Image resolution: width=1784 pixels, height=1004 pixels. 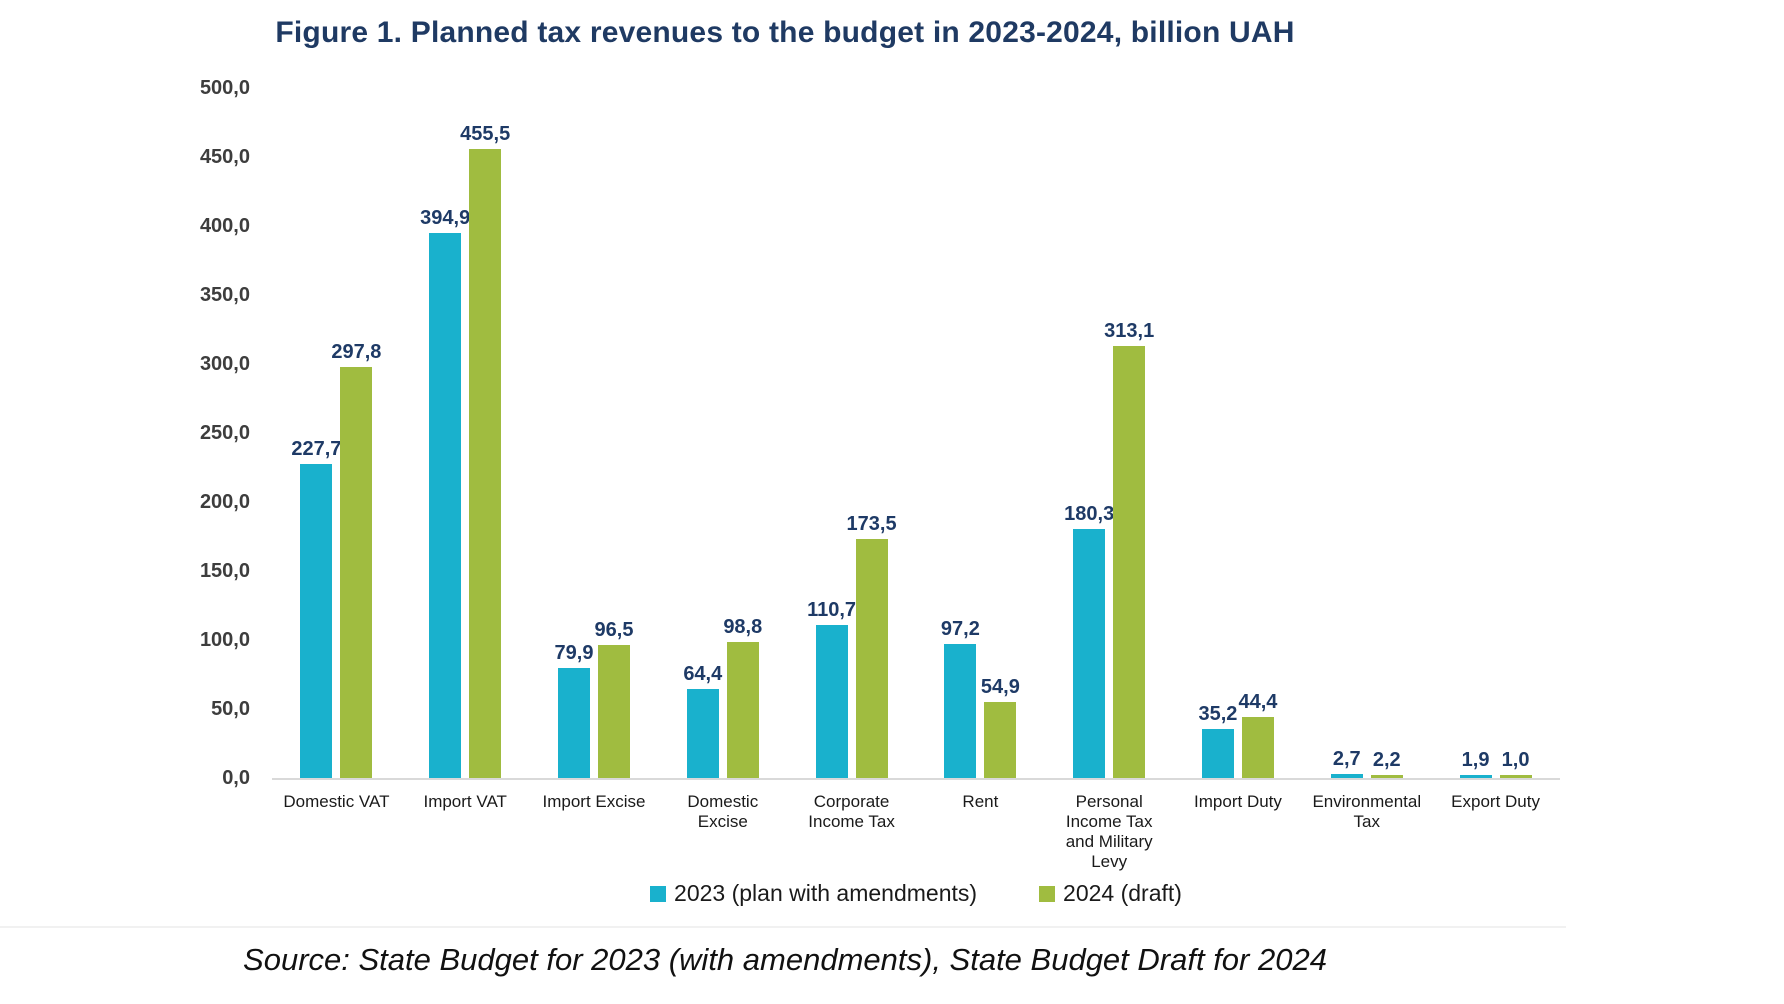 I want to click on x-axis-category: Corporate Income Tax, so click(x=851, y=832).